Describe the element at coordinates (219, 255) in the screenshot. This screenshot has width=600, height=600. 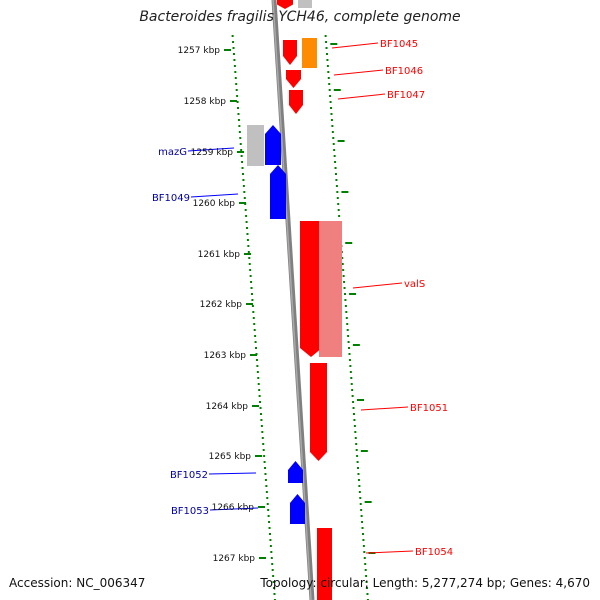
I see `kbp-tick-label: 1261 kbp` at that location.